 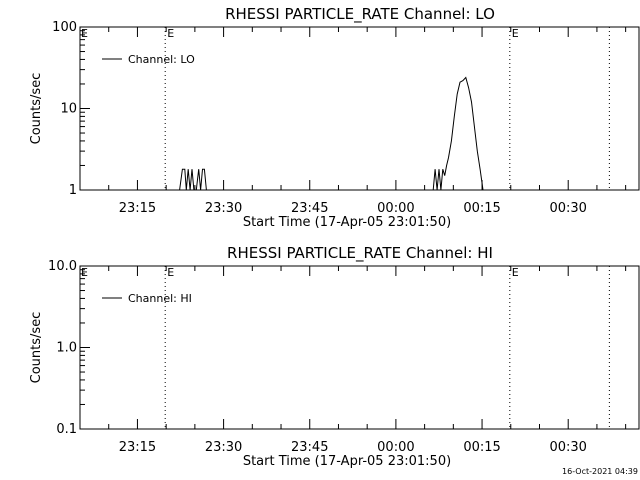 What do you see at coordinates (567, 208) in the screenshot?
I see `lo-x-tick-label-5: 00:30` at bounding box center [567, 208].